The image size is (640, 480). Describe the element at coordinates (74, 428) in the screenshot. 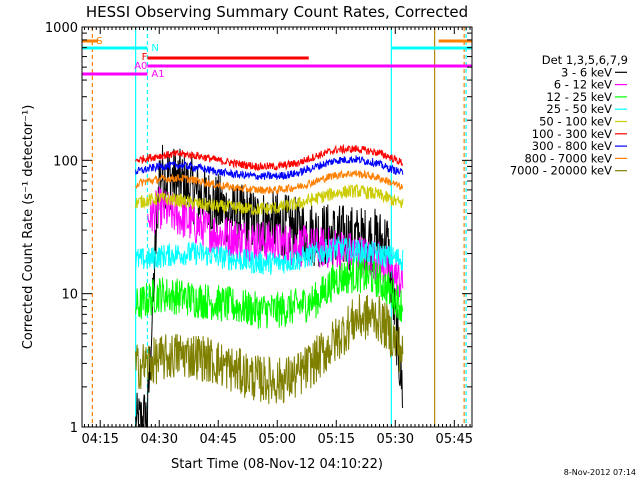

I see `y-tick-label-0: 1` at that location.